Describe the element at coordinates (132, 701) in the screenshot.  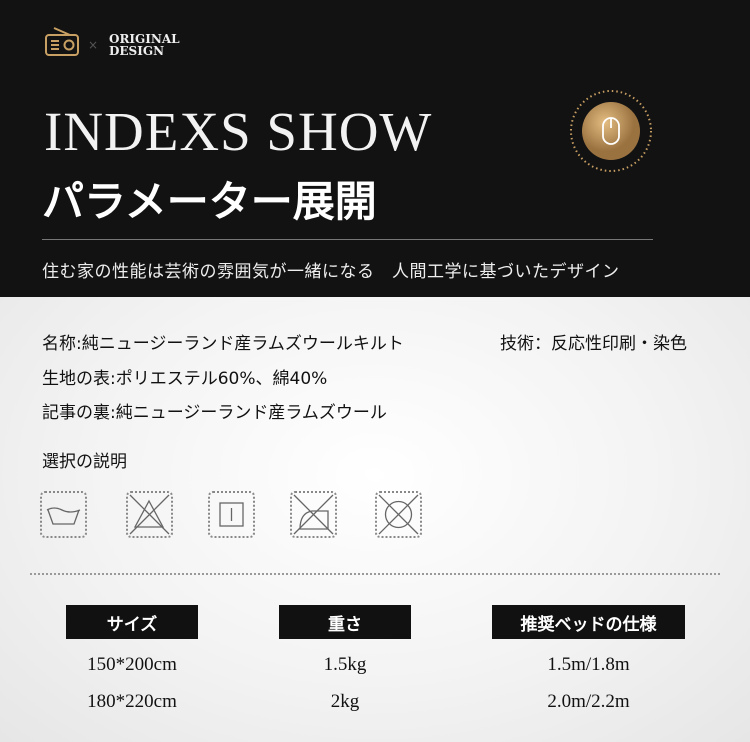
I see `table-cell: 180*220cm` at that location.